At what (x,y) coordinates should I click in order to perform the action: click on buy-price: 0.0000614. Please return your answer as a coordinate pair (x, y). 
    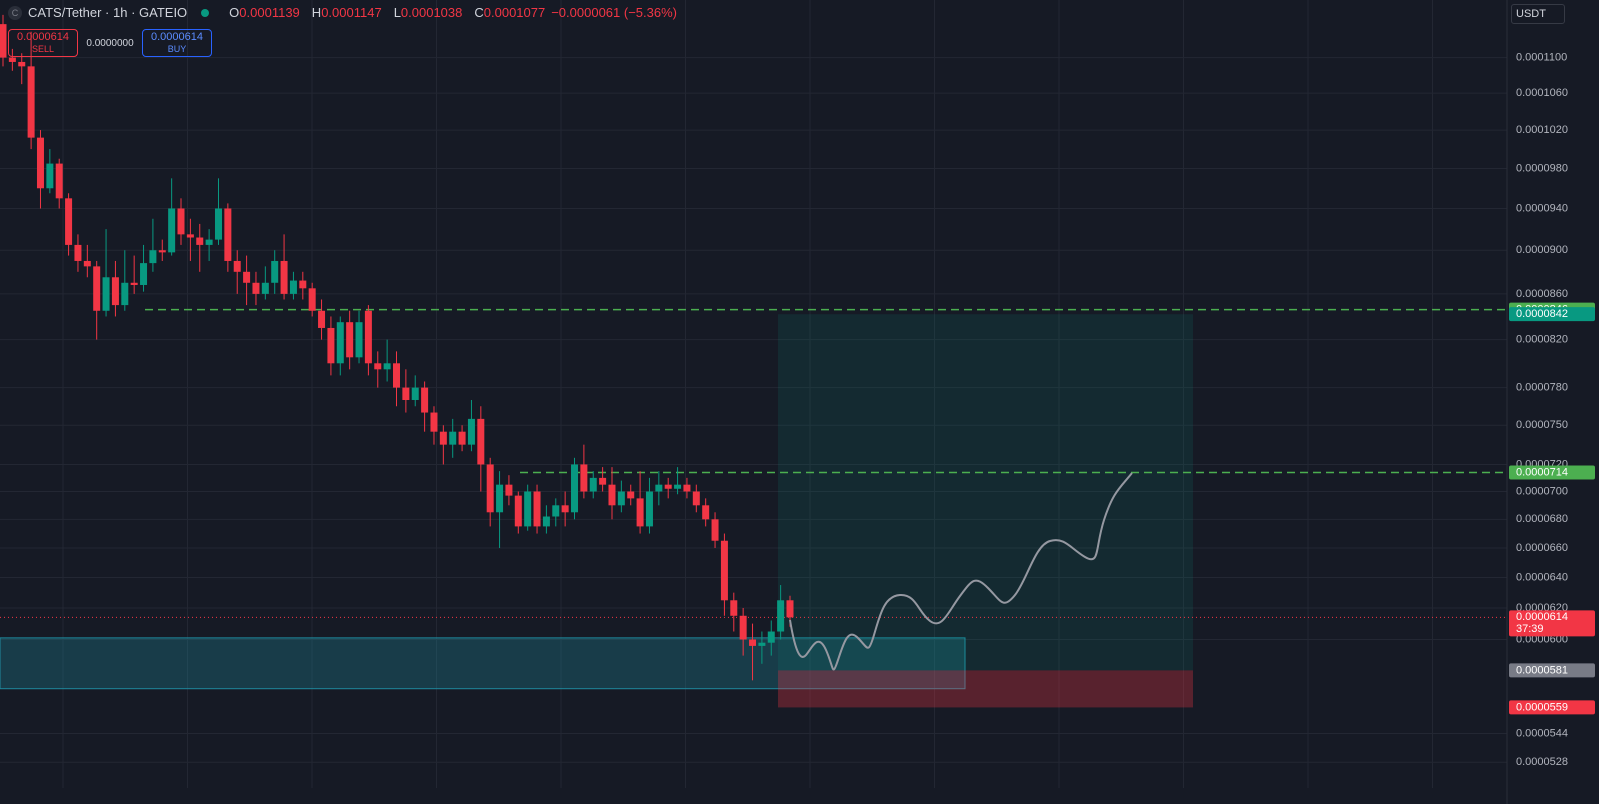
    Looking at the image, I should click on (177, 37).